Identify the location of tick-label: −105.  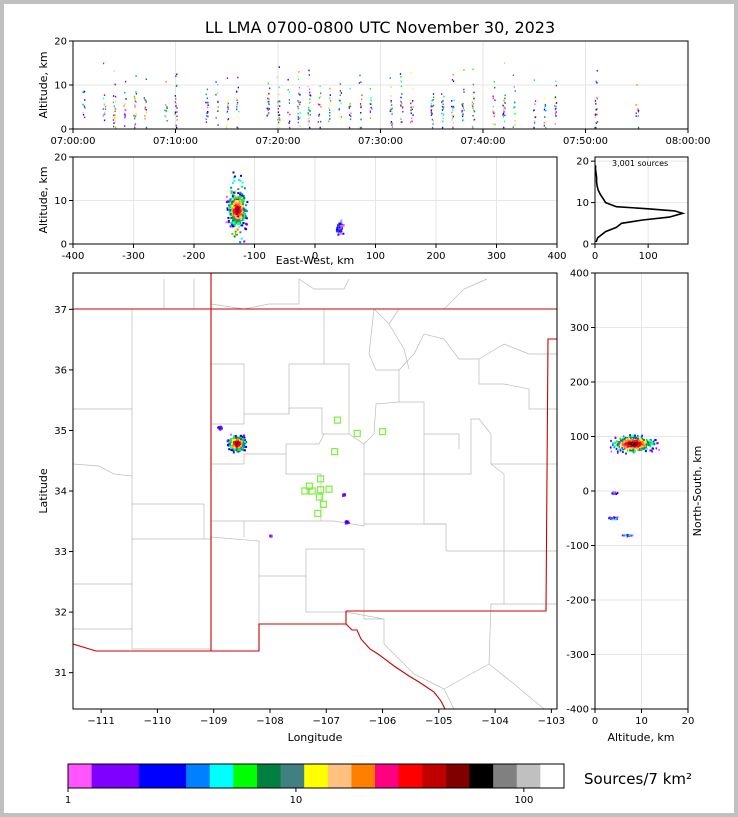
(438, 721).